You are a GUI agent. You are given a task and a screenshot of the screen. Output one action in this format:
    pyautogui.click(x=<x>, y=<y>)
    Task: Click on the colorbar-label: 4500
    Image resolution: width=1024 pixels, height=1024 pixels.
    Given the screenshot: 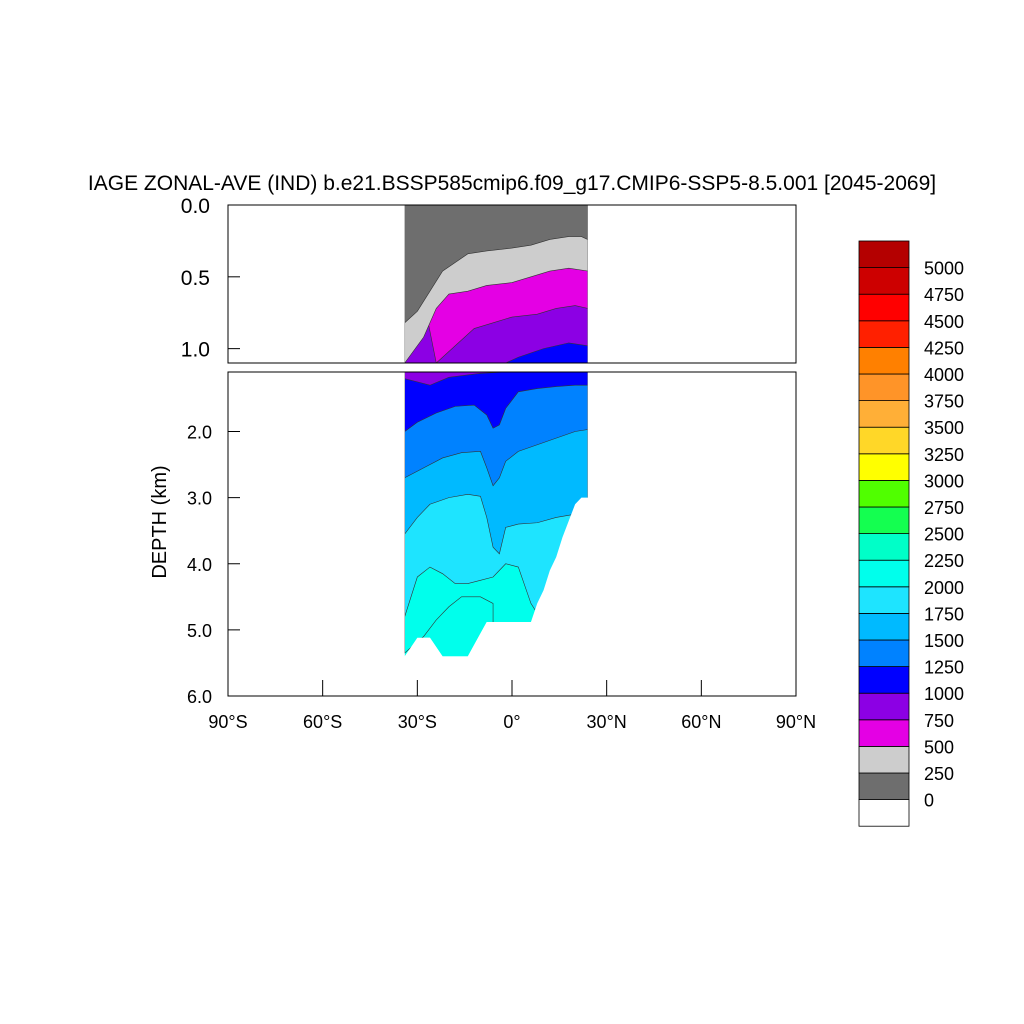 What is the action you would take?
    pyautogui.click(x=944, y=322)
    